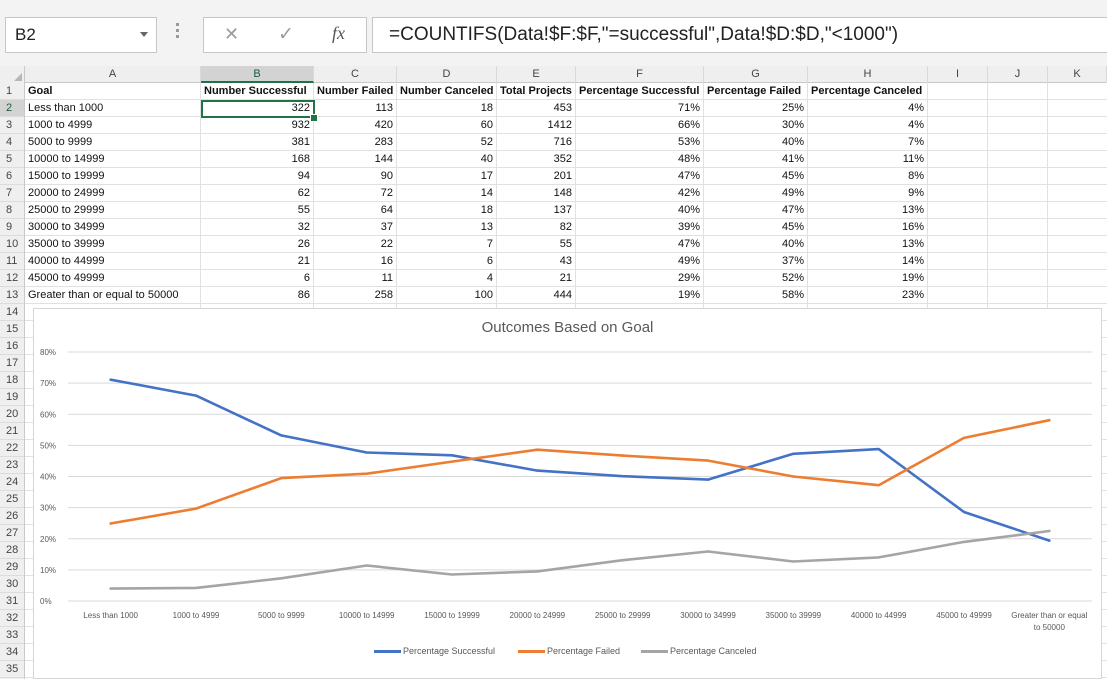 The width and height of the screenshot is (1107, 679). What do you see at coordinates (12, 346) in the screenshot?
I see `row-header: 16` at bounding box center [12, 346].